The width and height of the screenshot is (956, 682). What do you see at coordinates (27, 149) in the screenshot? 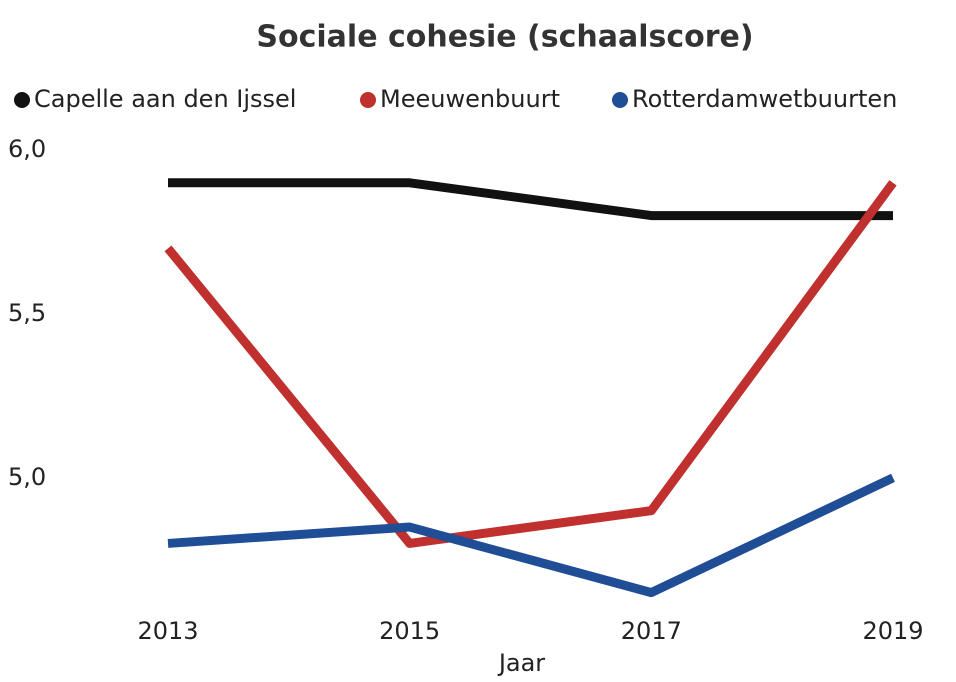
I see `y-tick-label: 6,0` at bounding box center [27, 149].